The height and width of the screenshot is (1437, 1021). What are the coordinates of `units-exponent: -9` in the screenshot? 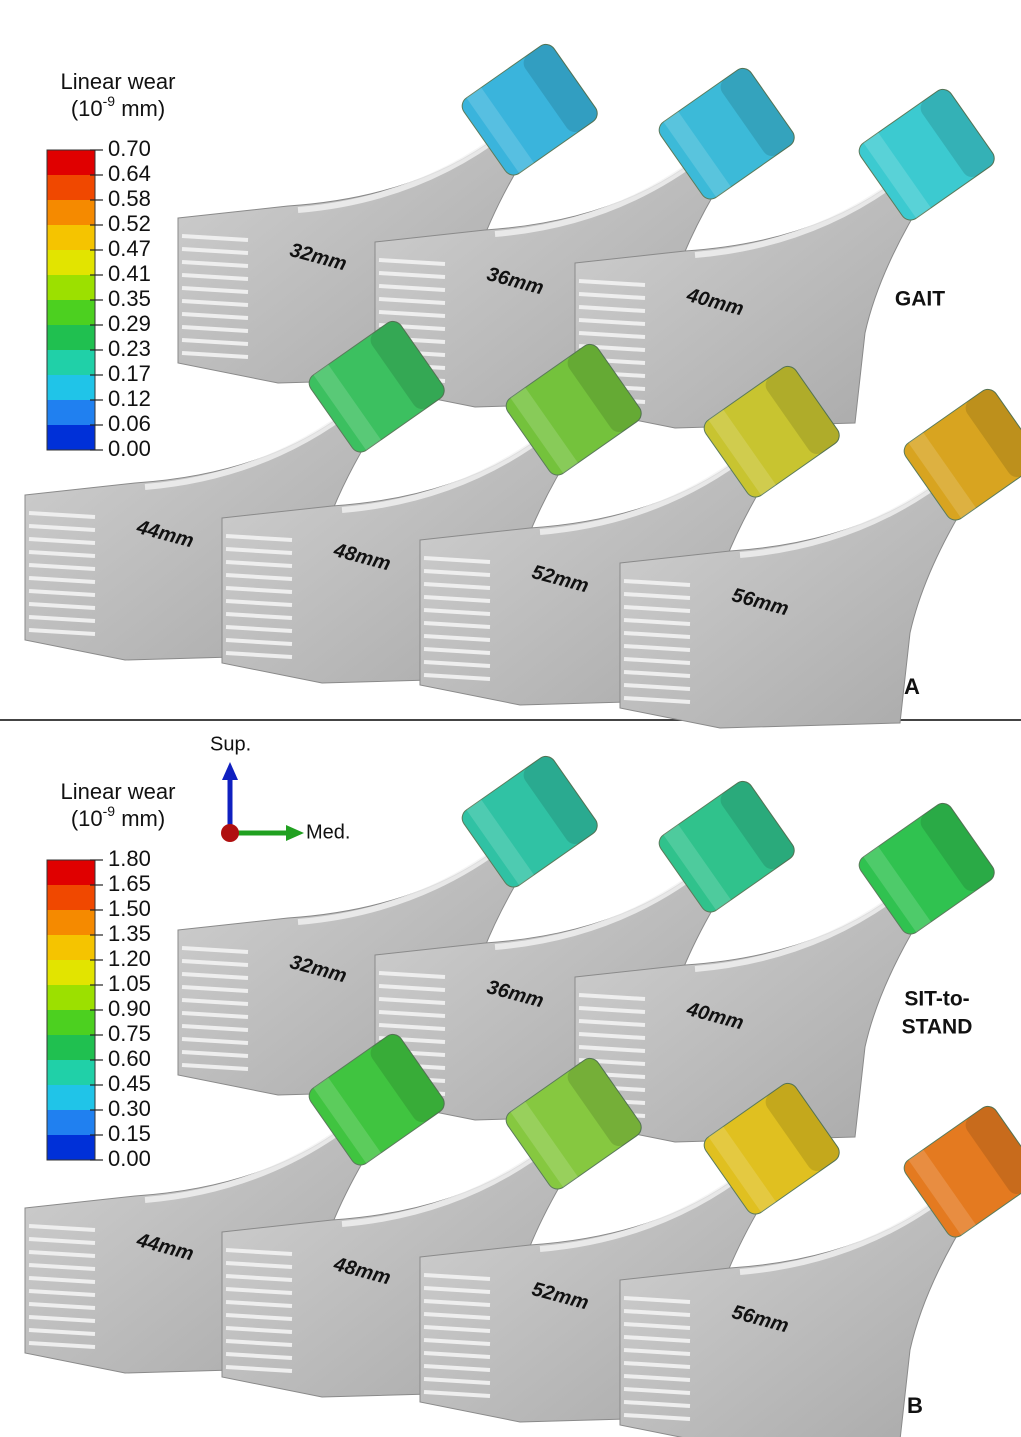 It's located at (109, 811).